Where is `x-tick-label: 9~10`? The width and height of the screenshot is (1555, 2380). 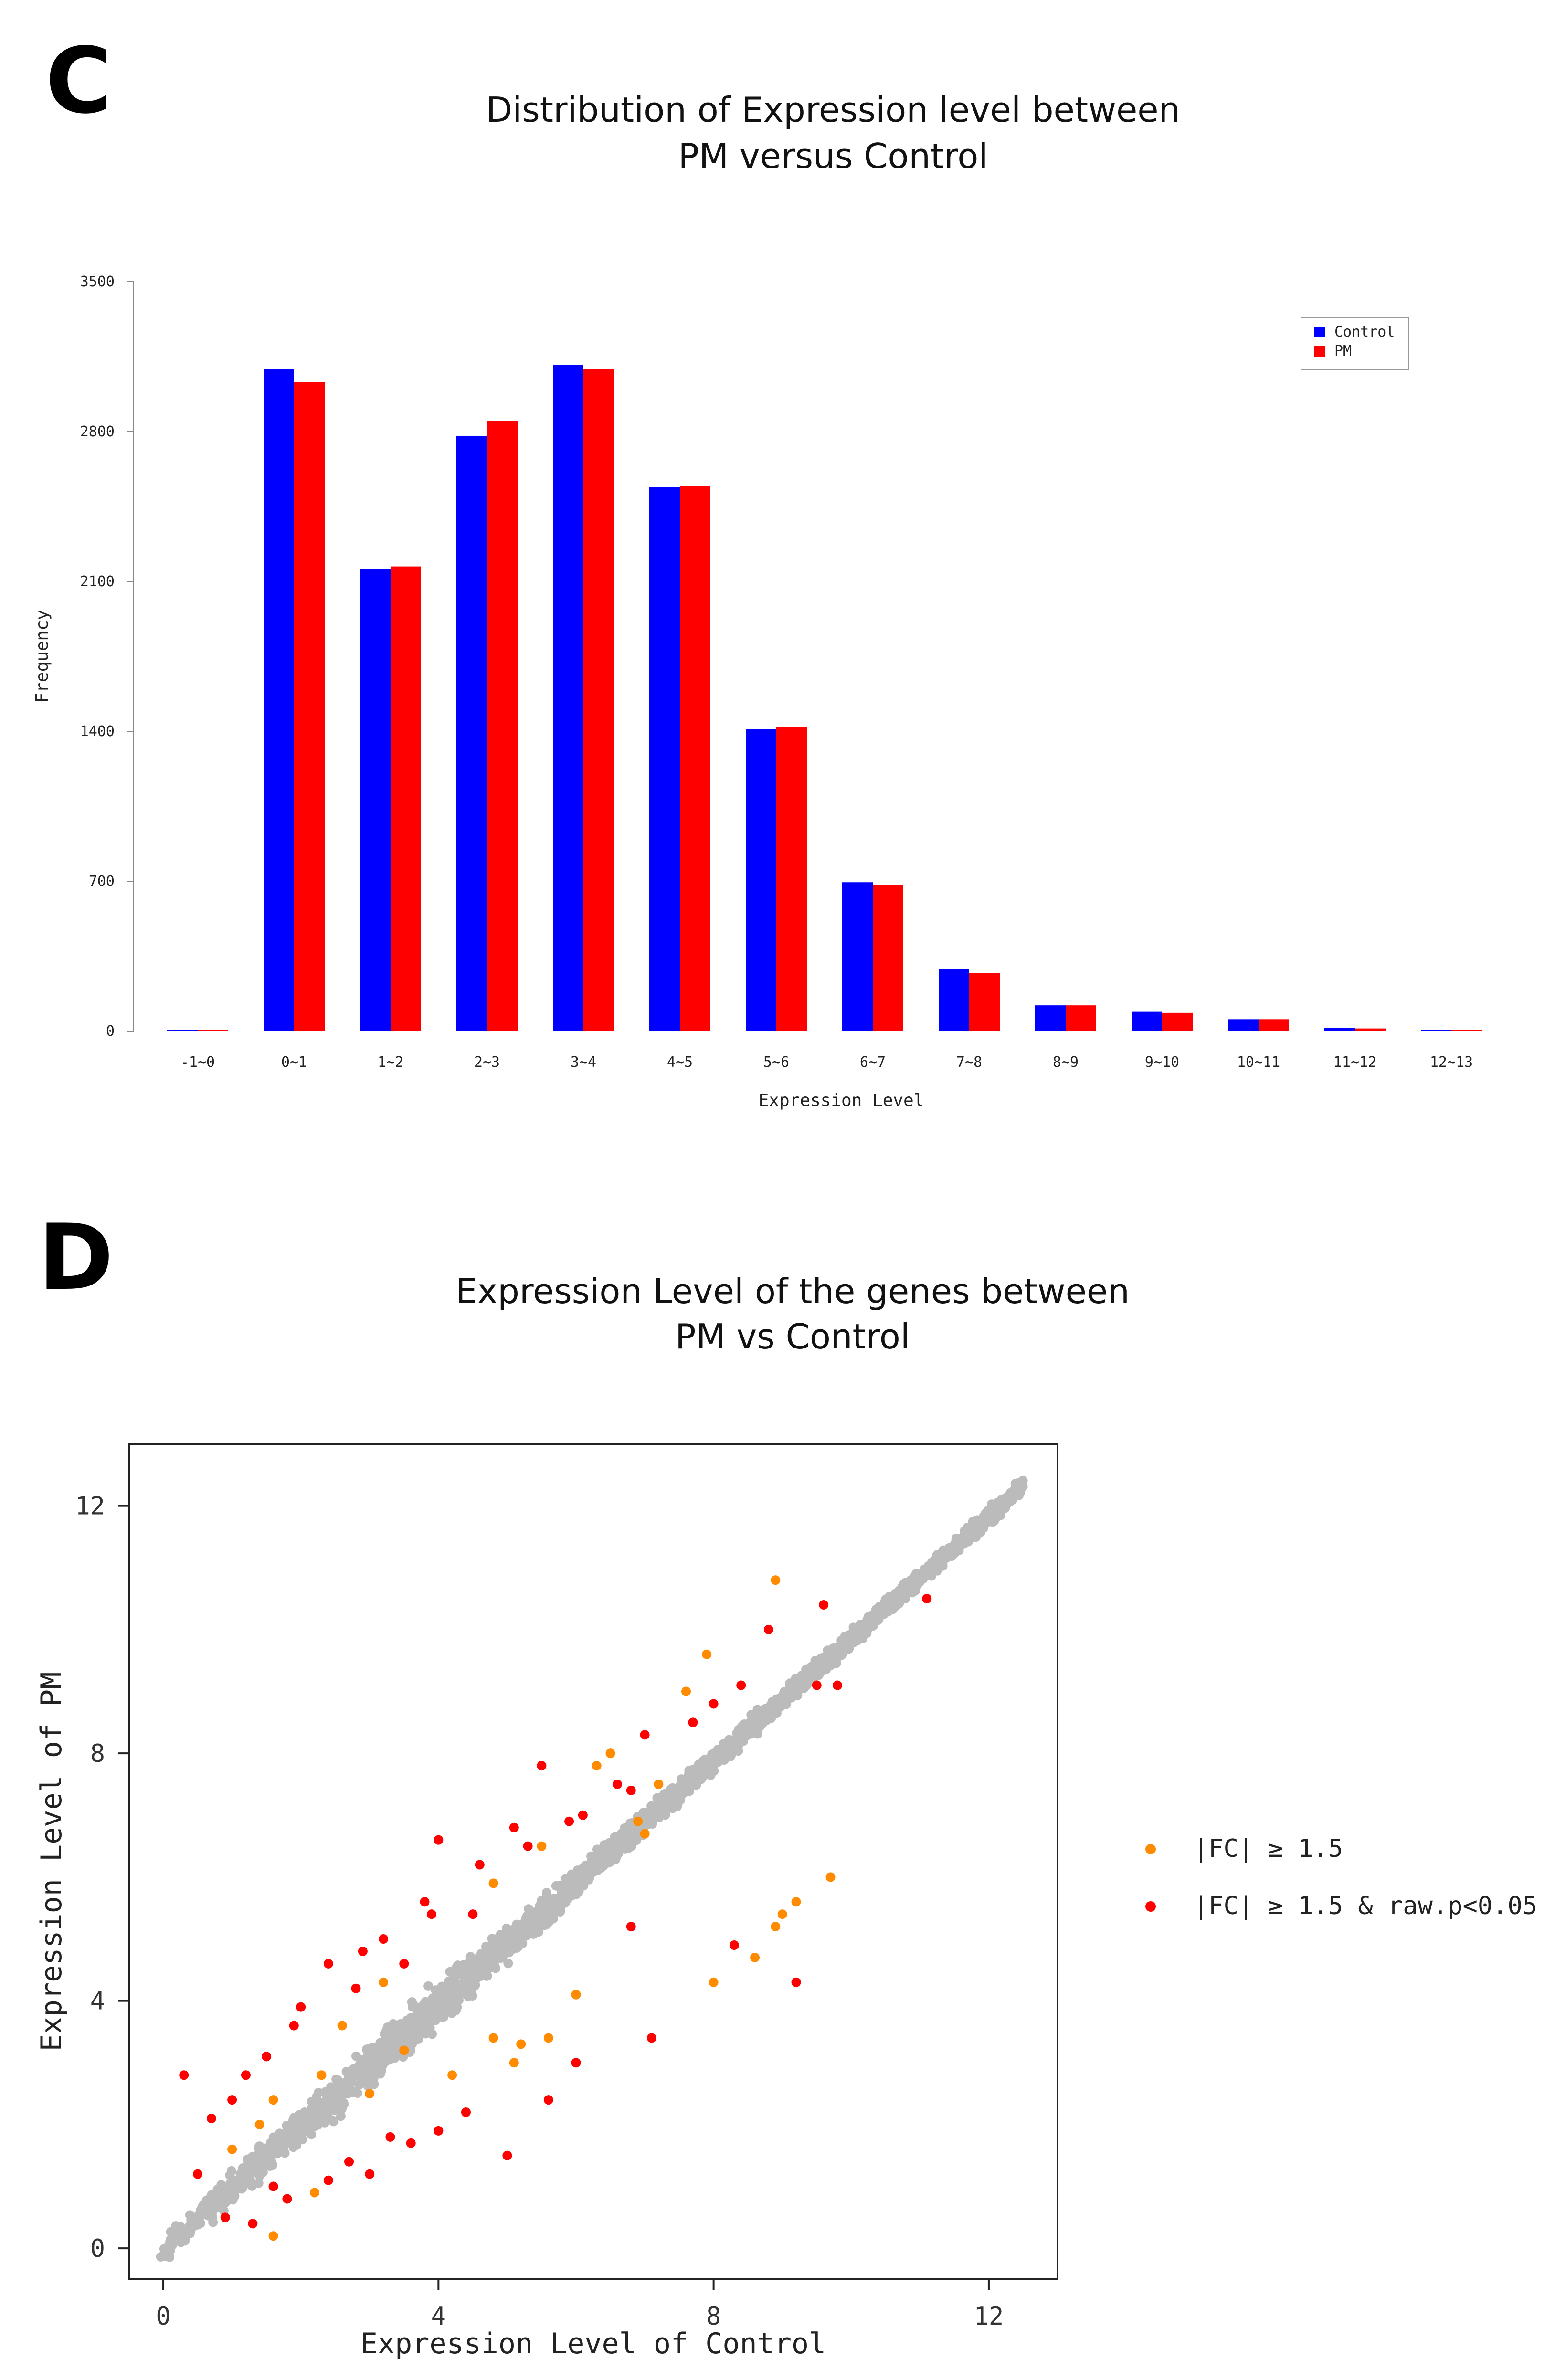
x-tick-label: 9~10 is located at coordinates (1162, 1062).